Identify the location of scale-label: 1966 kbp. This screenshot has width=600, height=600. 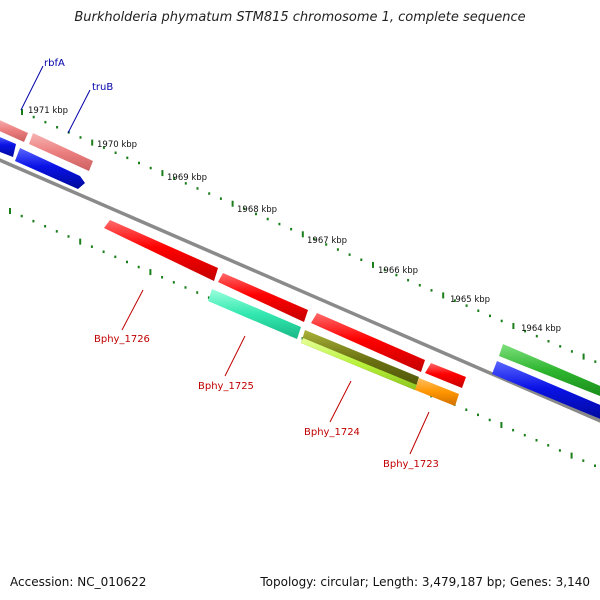
(398, 271).